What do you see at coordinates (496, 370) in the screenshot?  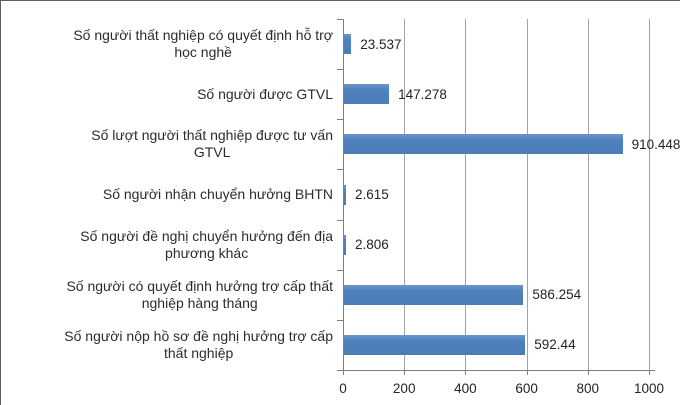 I see `value-axis-line` at bounding box center [496, 370].